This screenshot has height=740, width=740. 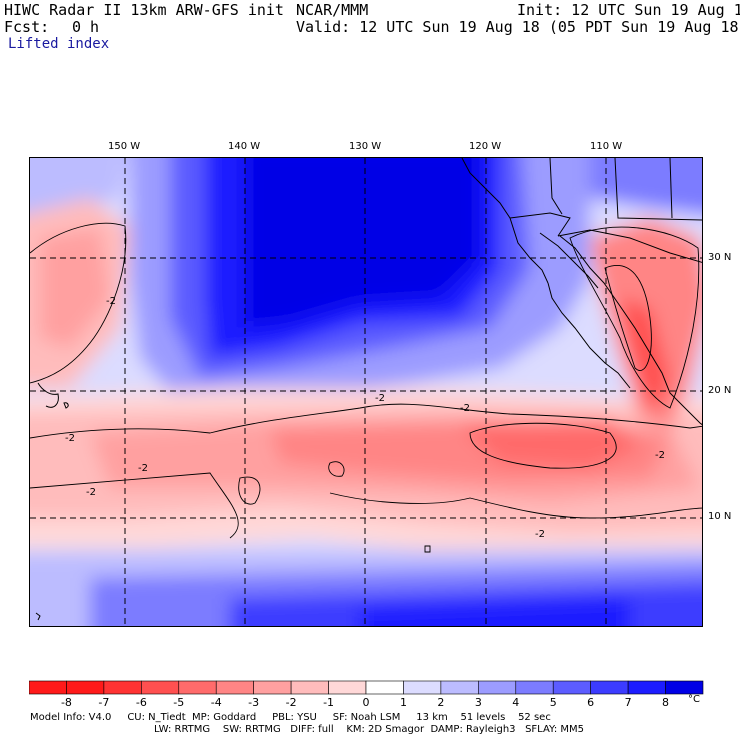 I want to click on legend-tick-label: 8, so click(x=665, y=702).